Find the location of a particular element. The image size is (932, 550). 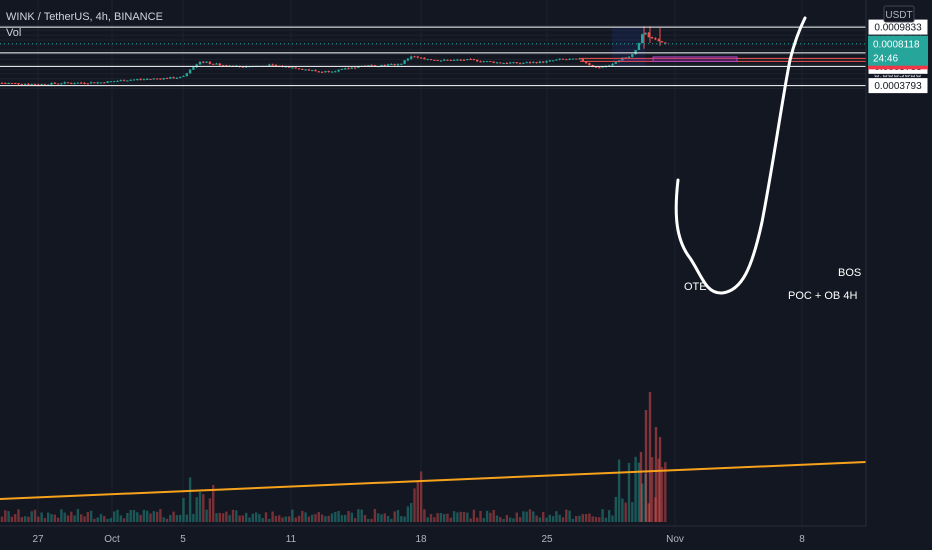

support-trendline is located at coordinates (433, 480).